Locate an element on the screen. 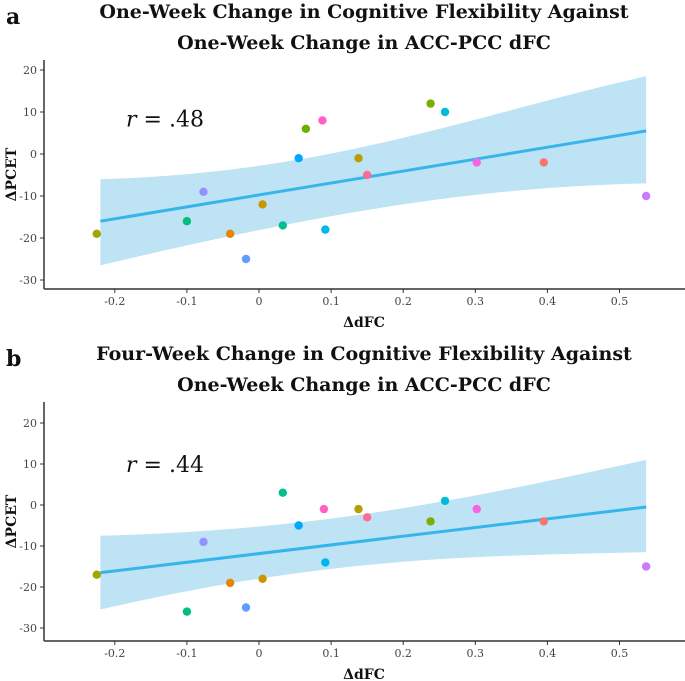  correlation-value: = .44 is located at coordinates (170, 465).